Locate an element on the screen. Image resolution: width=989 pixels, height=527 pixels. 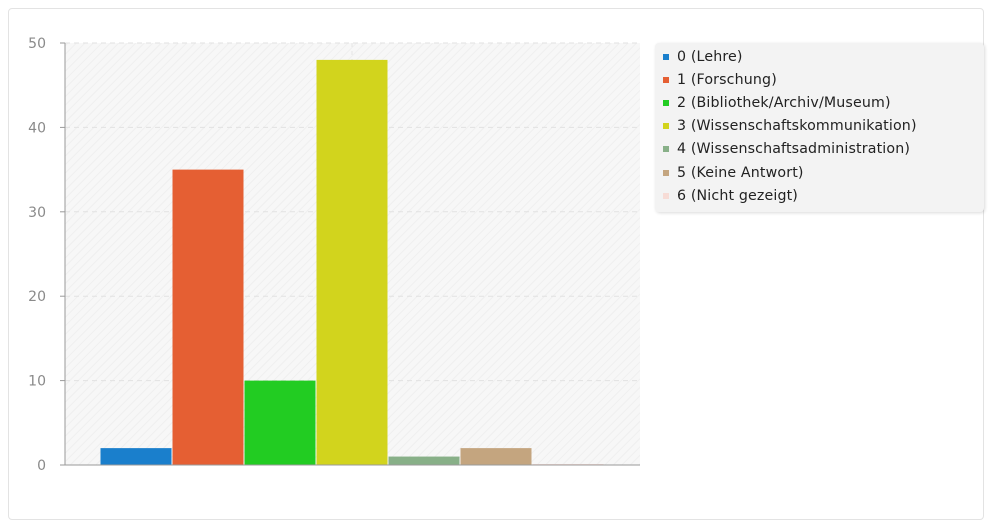
y-tick-label: 10 is located at coordinates (37, 382).